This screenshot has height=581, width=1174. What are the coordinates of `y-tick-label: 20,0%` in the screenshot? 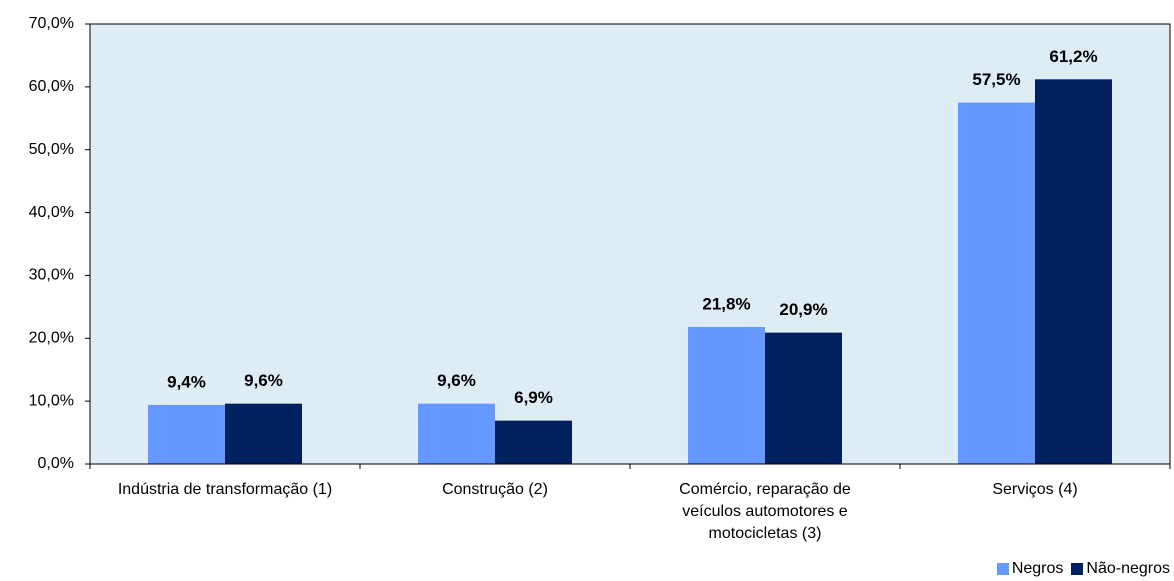 It's located at (51, 338).